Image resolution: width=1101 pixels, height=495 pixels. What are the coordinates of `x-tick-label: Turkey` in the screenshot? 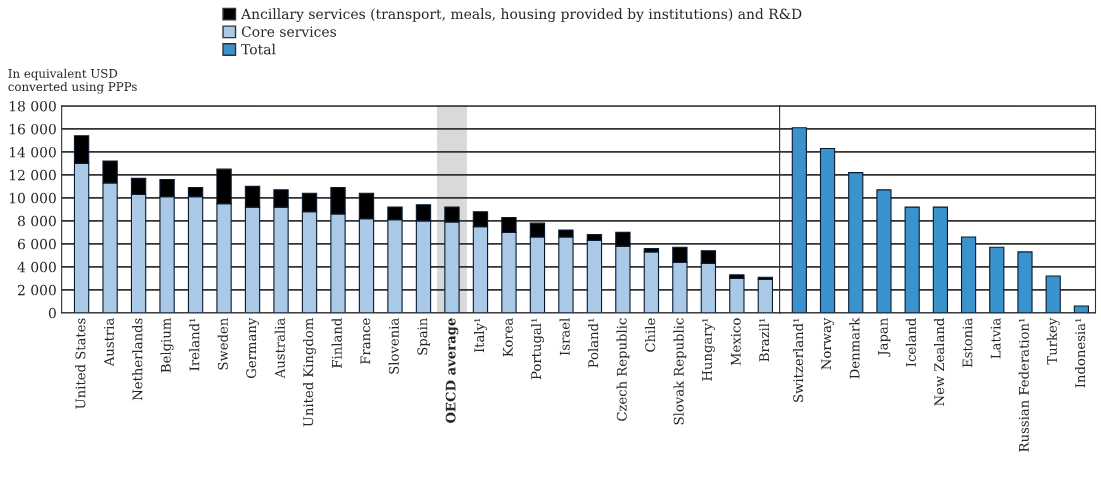 It's located at (1053, 341).